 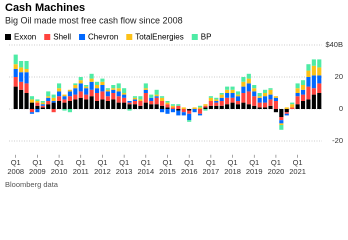 What do you see at coordinates (81, 167) in the screenshot?
I see `x-tick-label: Q1 2011` at bounding box center [81, 167].